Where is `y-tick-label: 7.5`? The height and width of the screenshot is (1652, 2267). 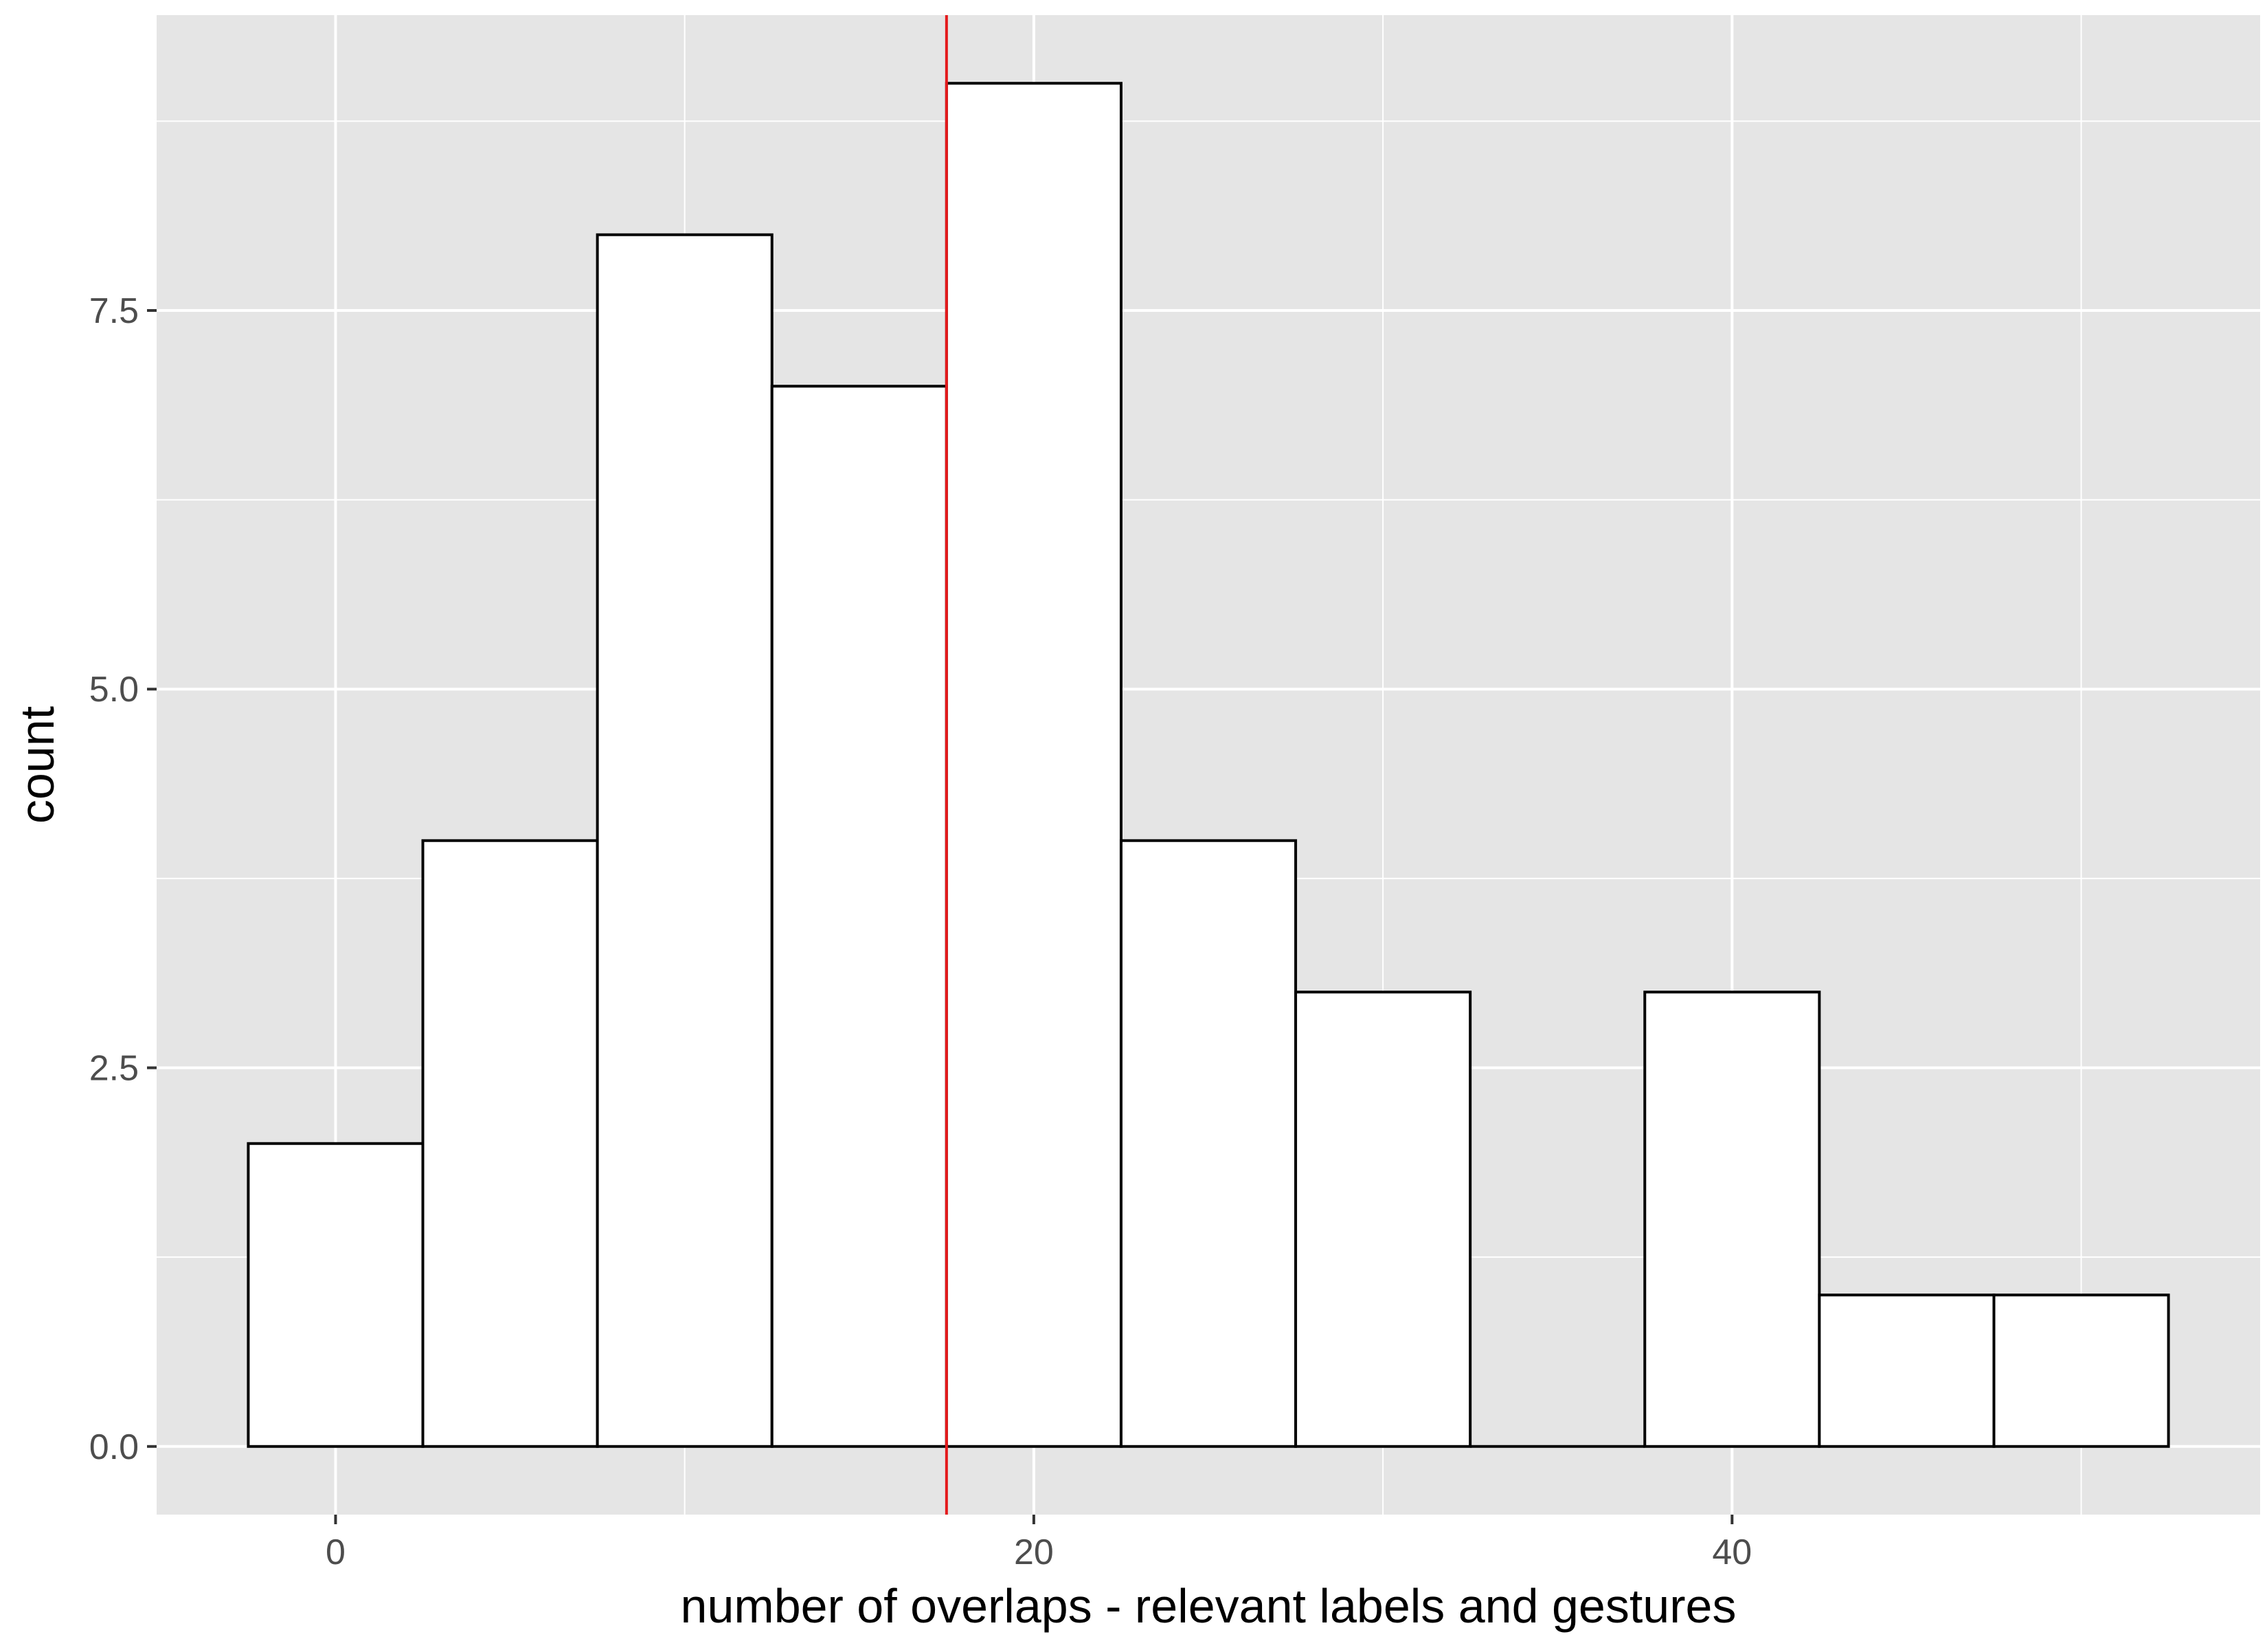
y-tick-label: 7.5 is located at coordinates (114, 311).